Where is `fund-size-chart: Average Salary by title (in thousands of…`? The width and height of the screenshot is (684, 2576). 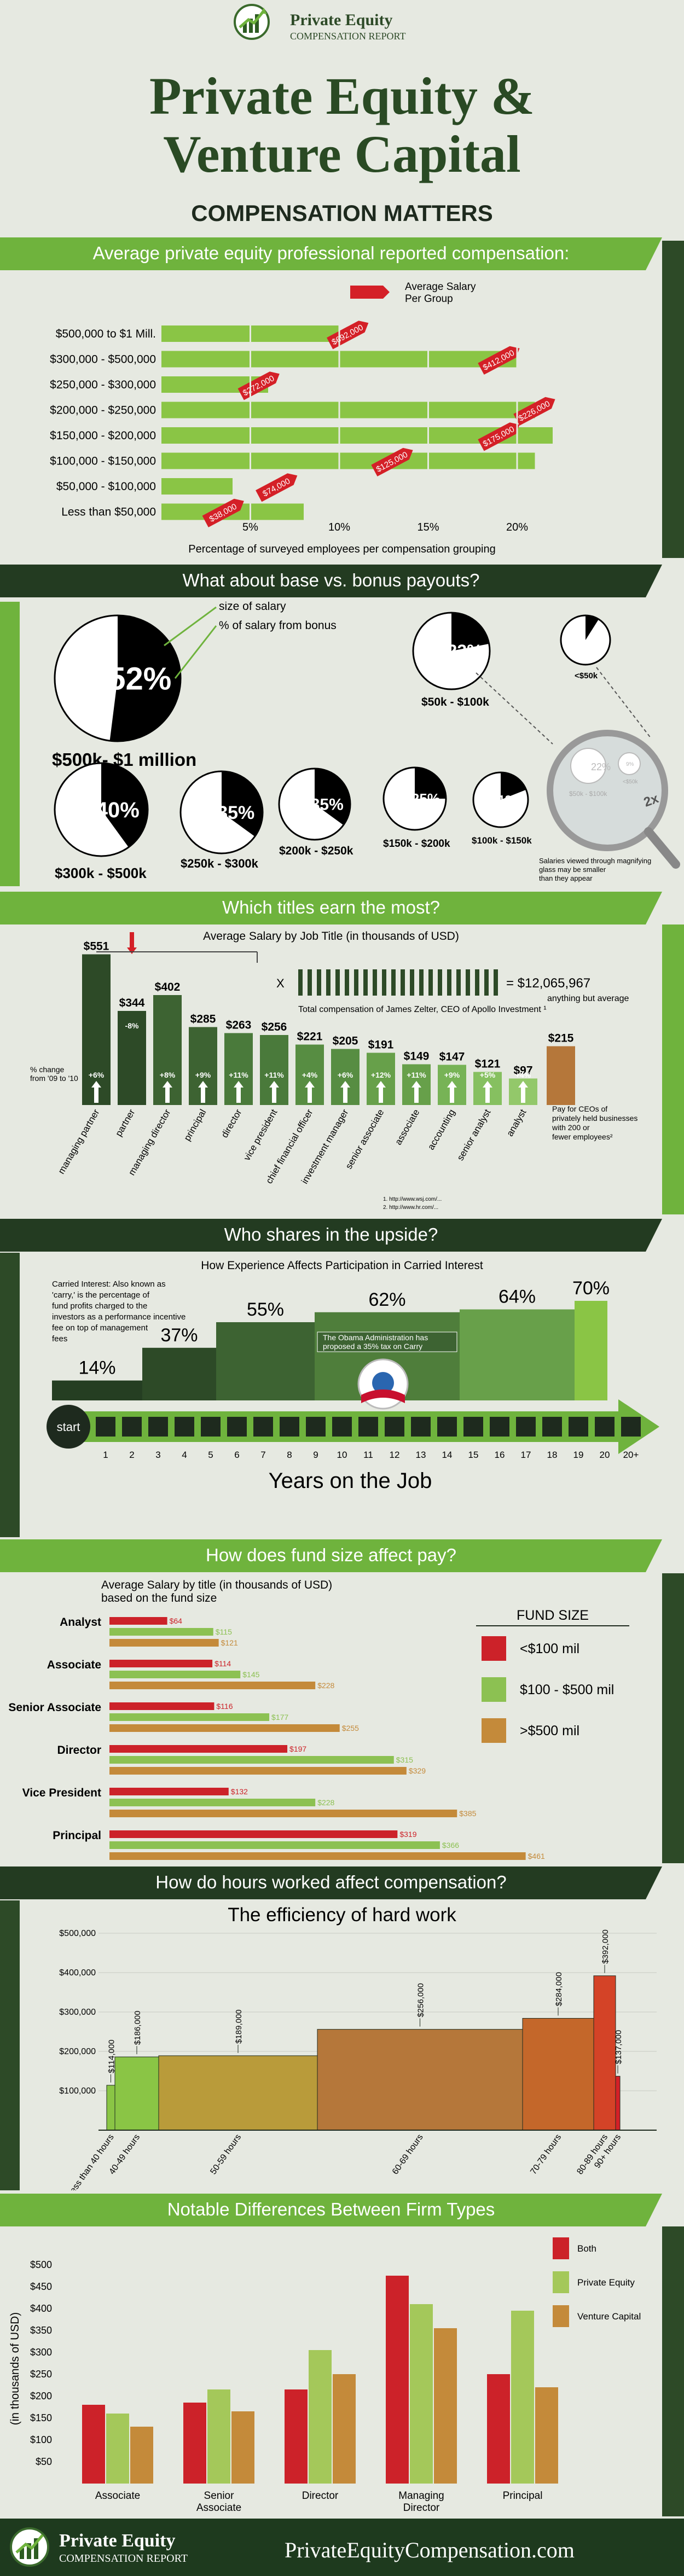 fund-size-chart: Average Salary by title (in thousands of… is located at coordinates (318, 1719).